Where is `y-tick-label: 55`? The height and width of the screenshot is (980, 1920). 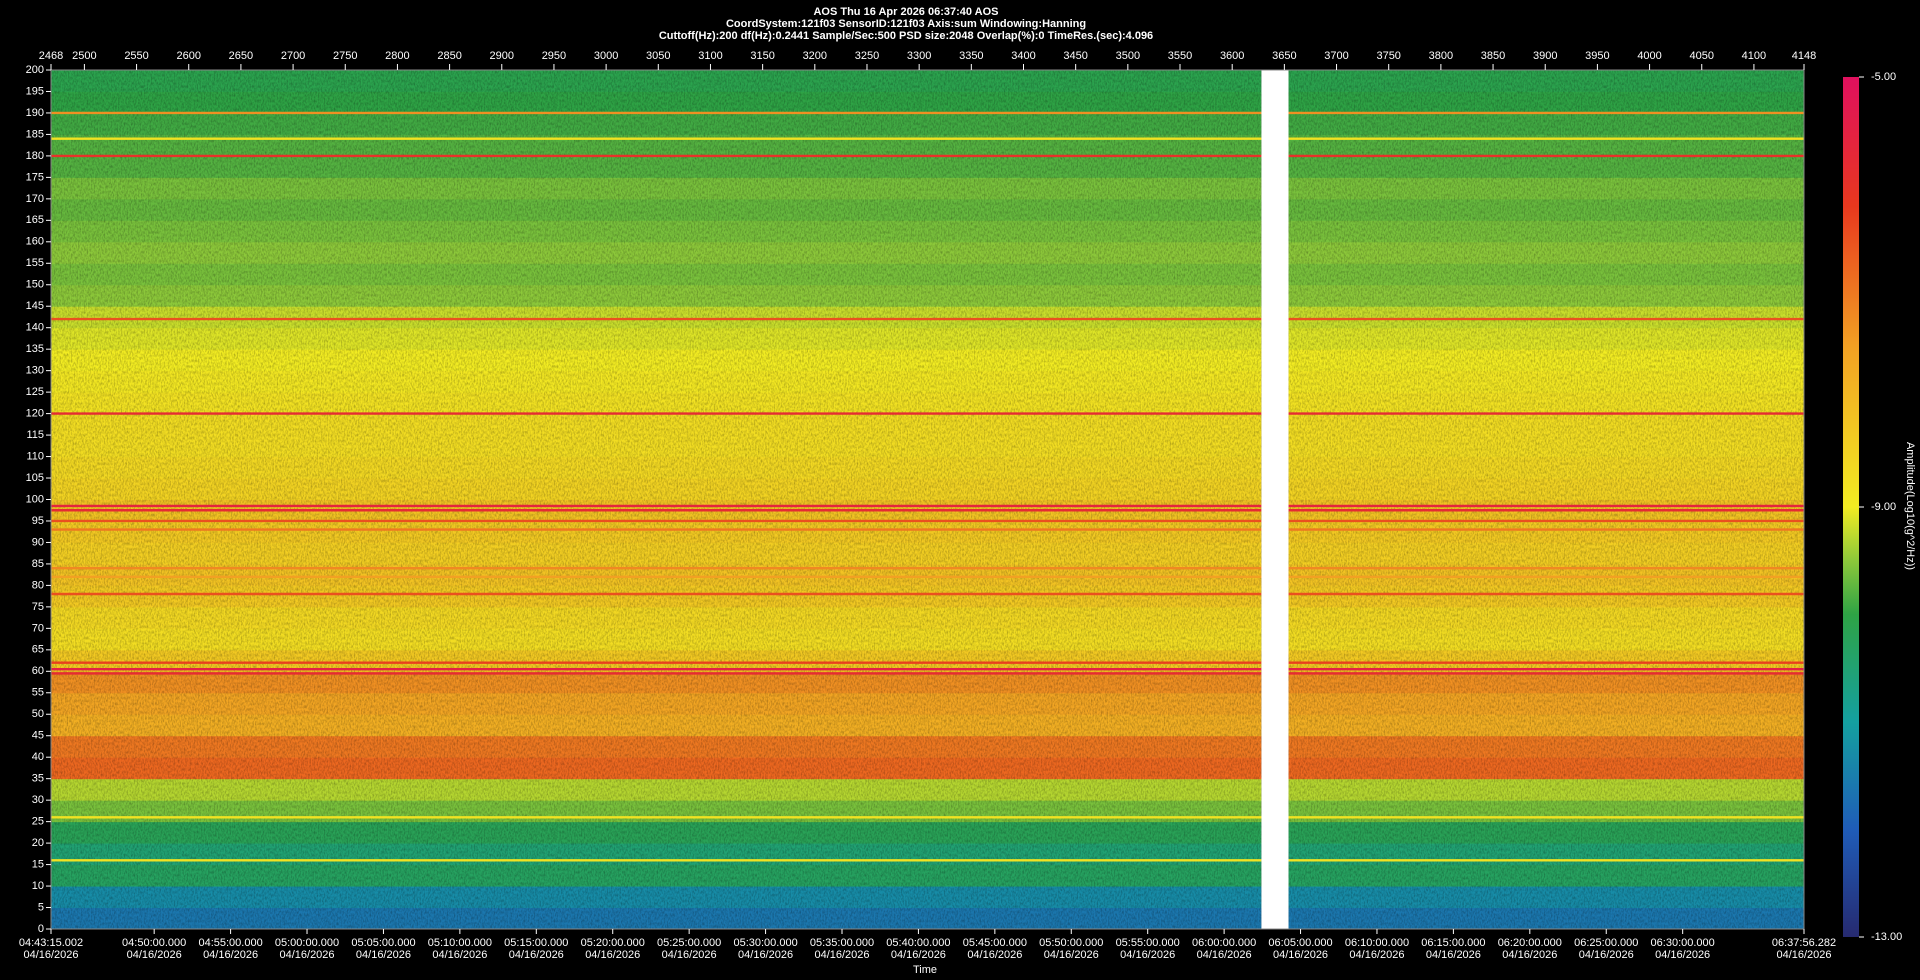
y-tick-label: 55 is located at coordinates (38, 693).